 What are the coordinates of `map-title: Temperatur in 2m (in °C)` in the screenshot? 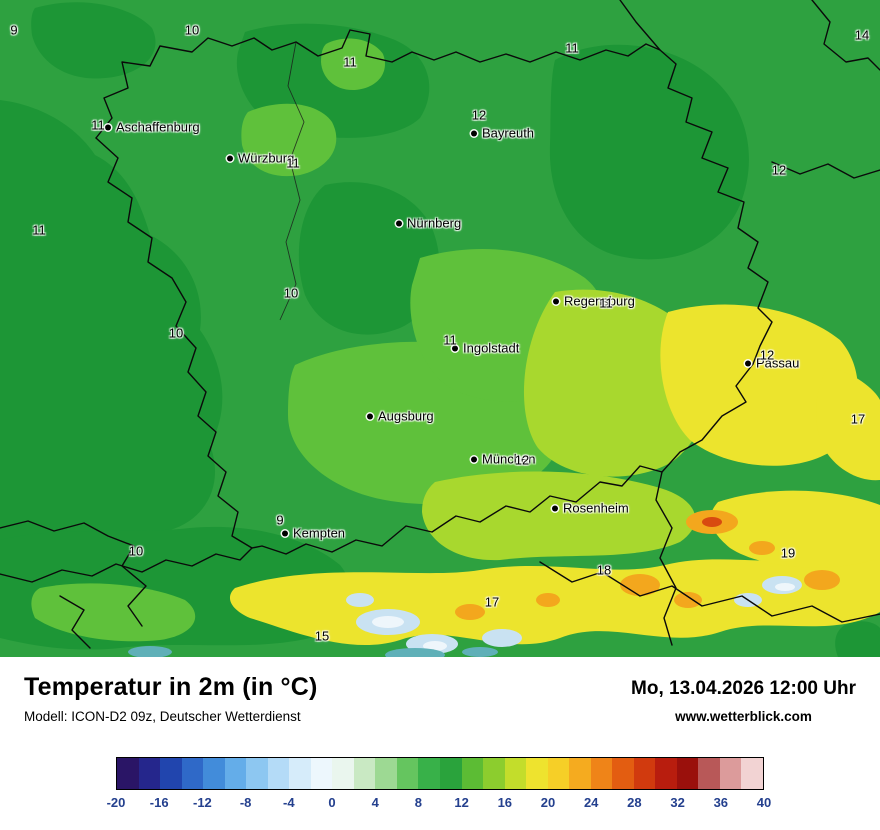 It's located at (171, 687).